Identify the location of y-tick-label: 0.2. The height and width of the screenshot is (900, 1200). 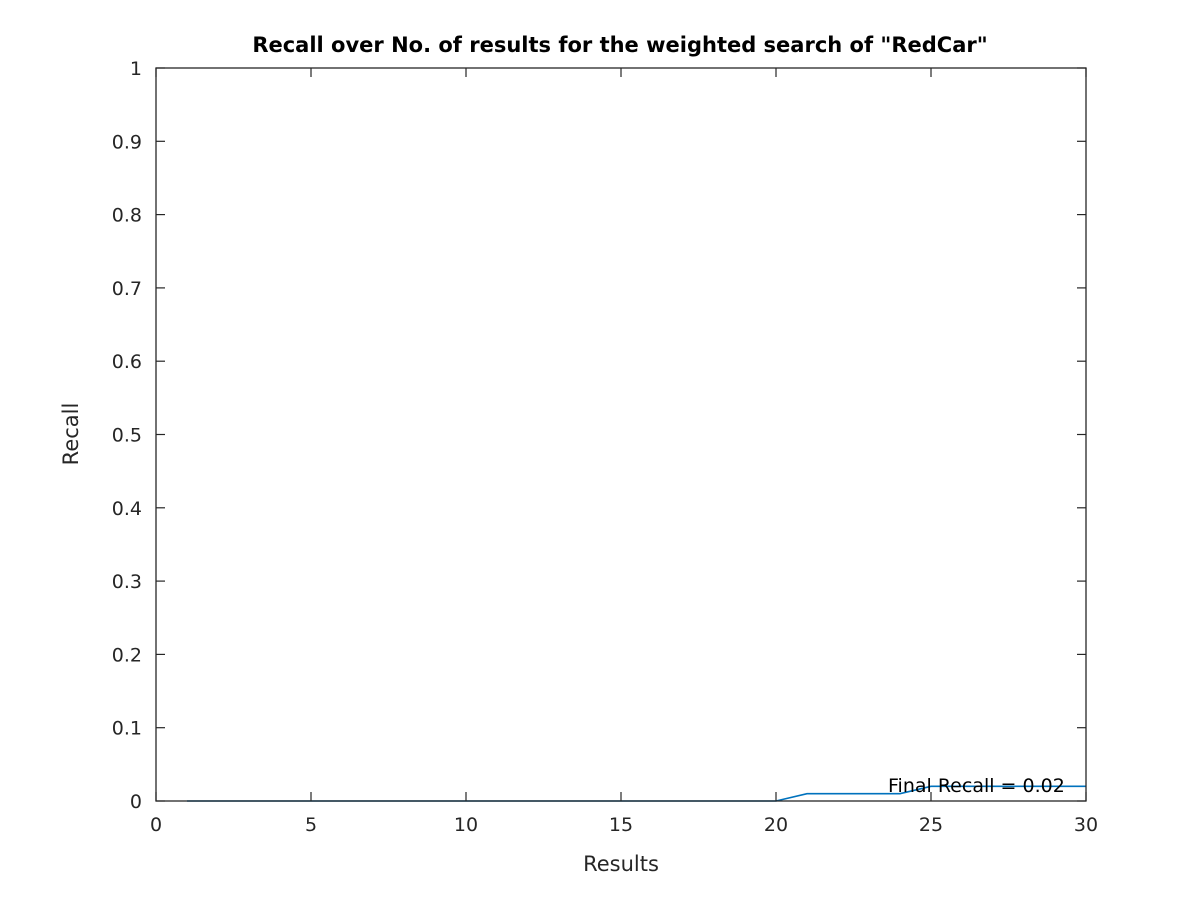
(127, 655).